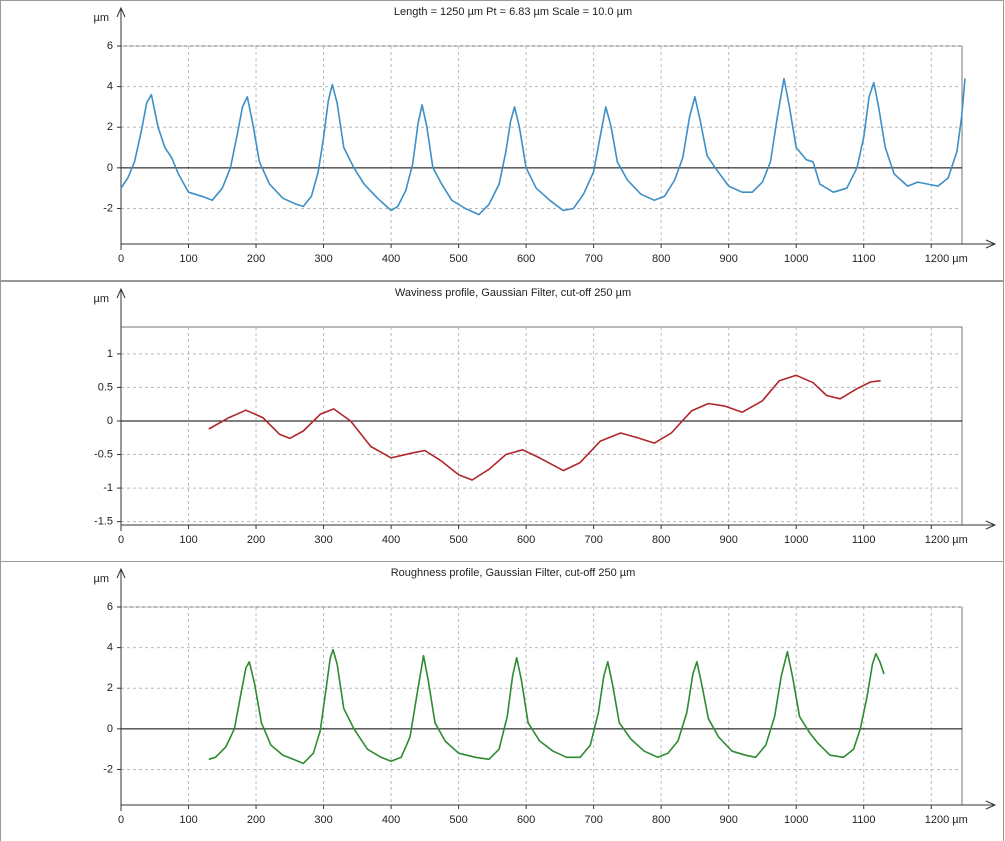 The height and width of the screenshot is (841, 1005). Describe the element at coordinates (103, 454) in the screenshot. I see `y-tick-label: -0.5` at that location.